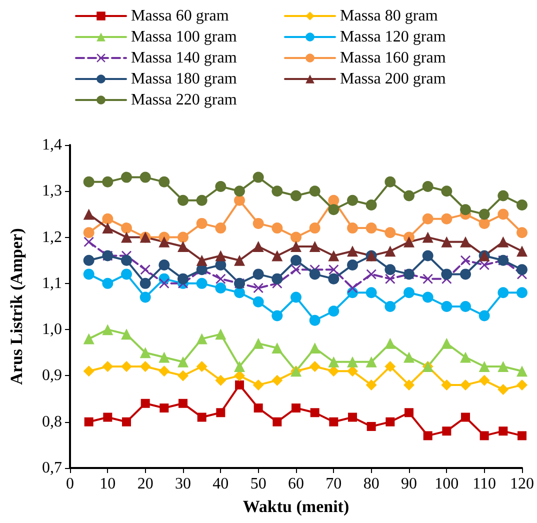 This screenshot has height=523, width=537. What do you see at coordinates (393, 37) in the screenshot?
I see `legend-label: Massa 120 gram` at bounding box center [393, 37].